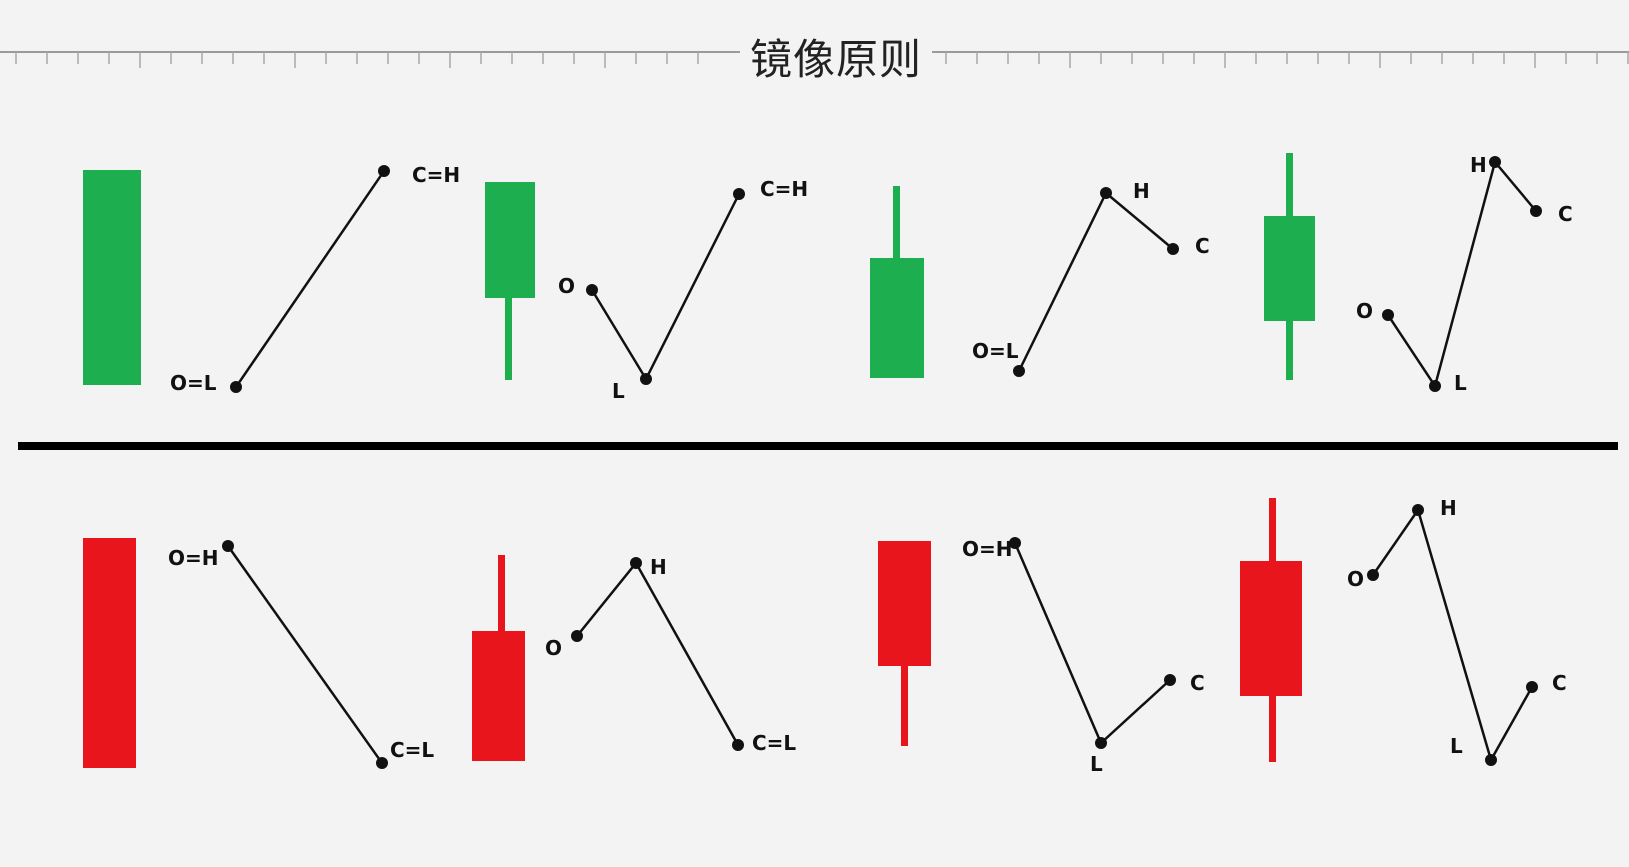  What do you see at coordinates (1289, 268) in the screenshot?
I see `bull-candle-4-body` at bounding box center [1289, 268].